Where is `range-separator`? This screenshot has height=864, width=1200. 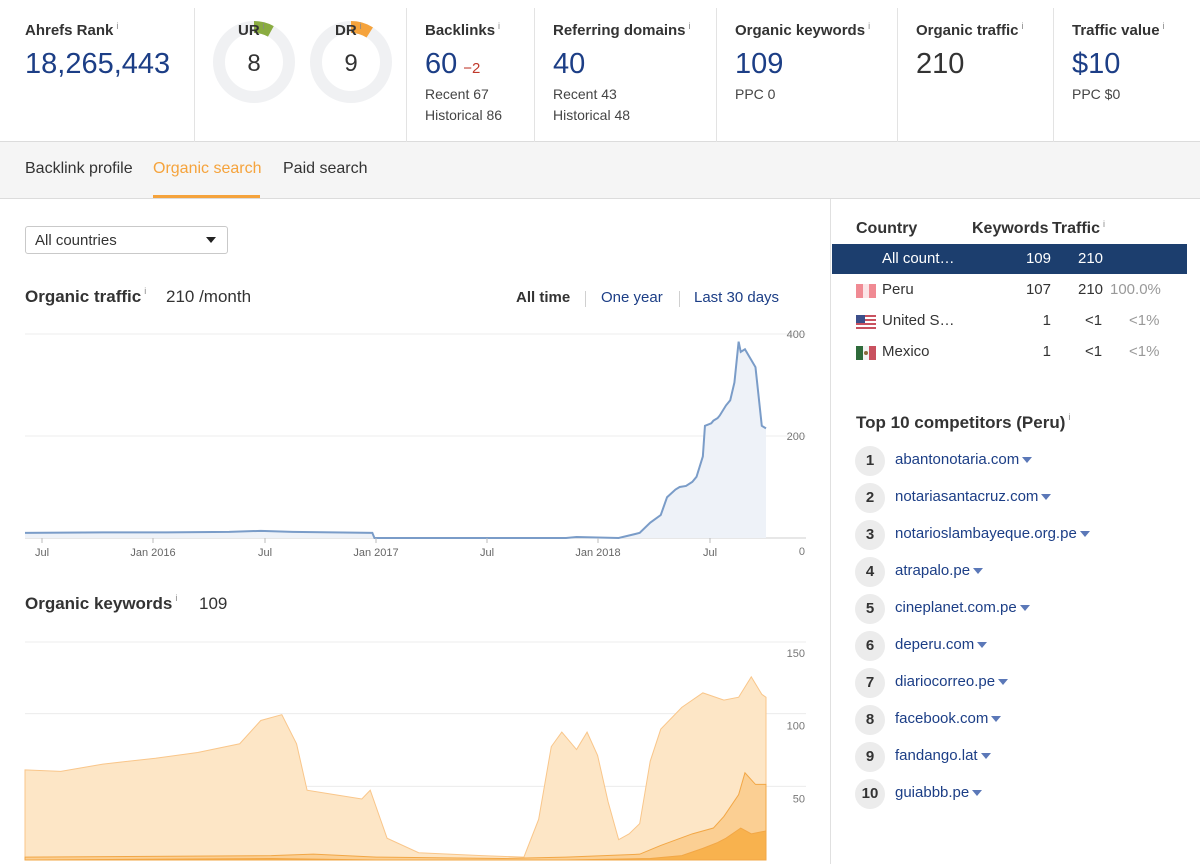
range-separator is located at coordinates (585, 299).